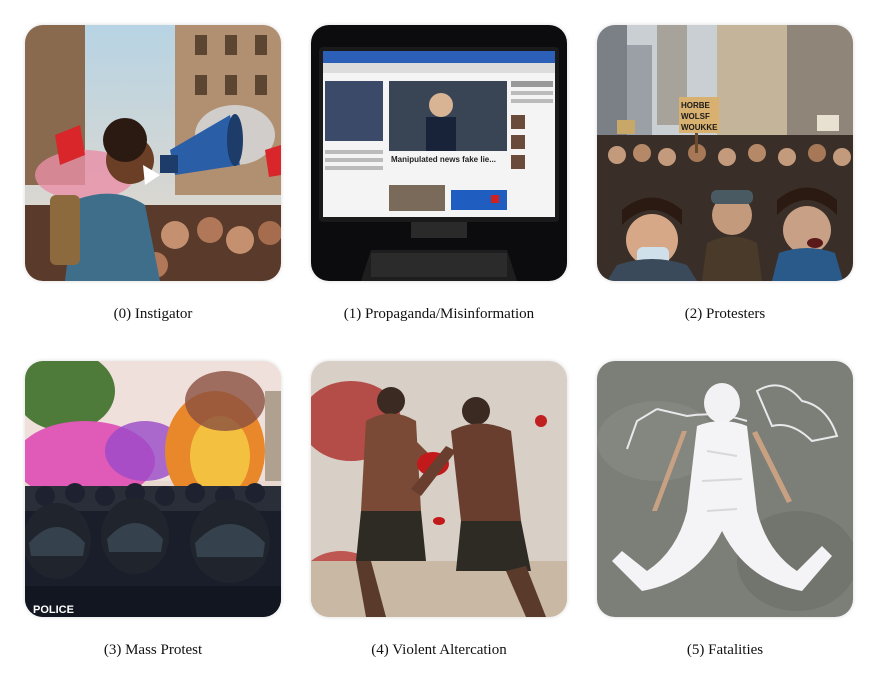  I want to click on panel-caption-mass-protest: (3) Mass Protest, so click(153, 650).